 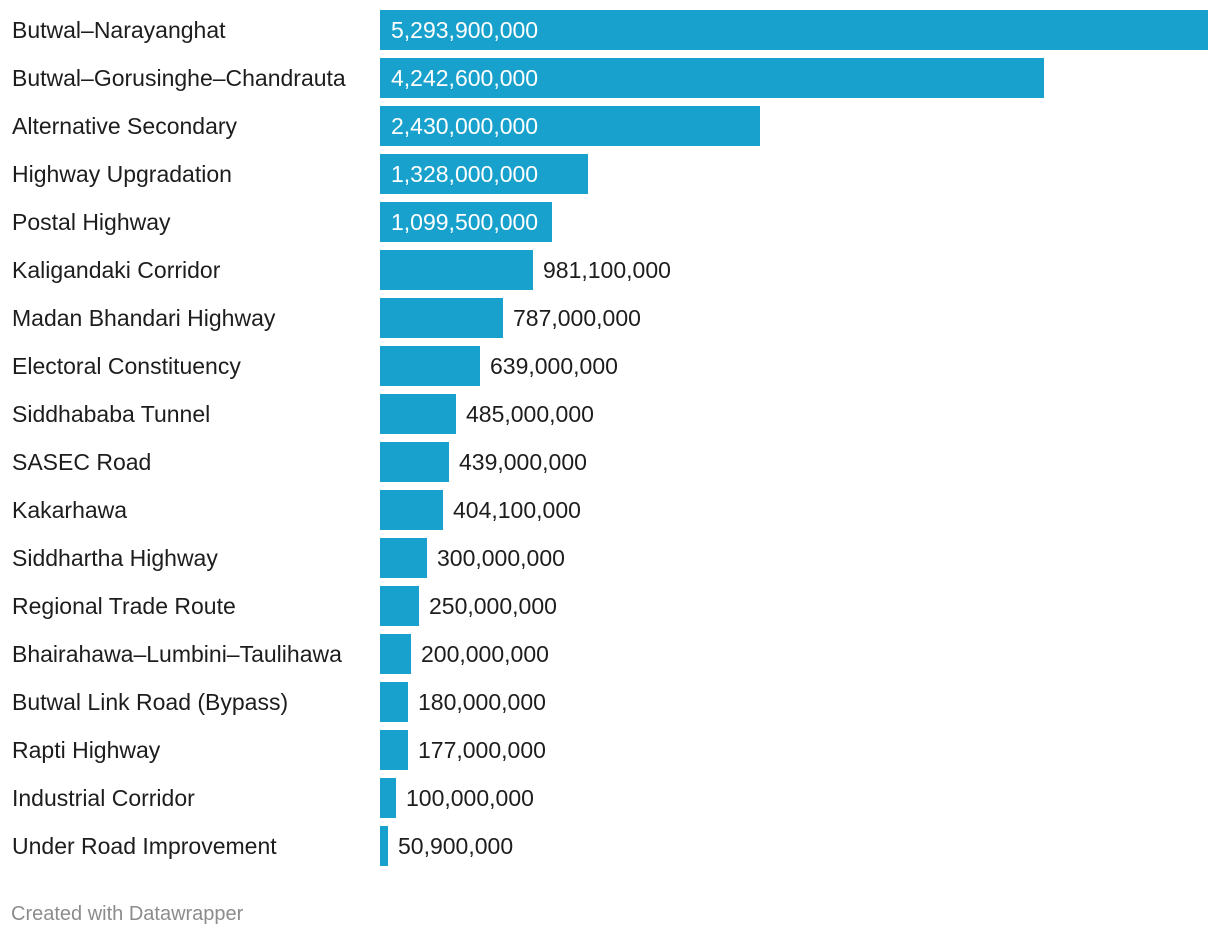 I want to click on bar-row: Siddhababa Tunnel 485,000,000, so click(x=610, y=414).